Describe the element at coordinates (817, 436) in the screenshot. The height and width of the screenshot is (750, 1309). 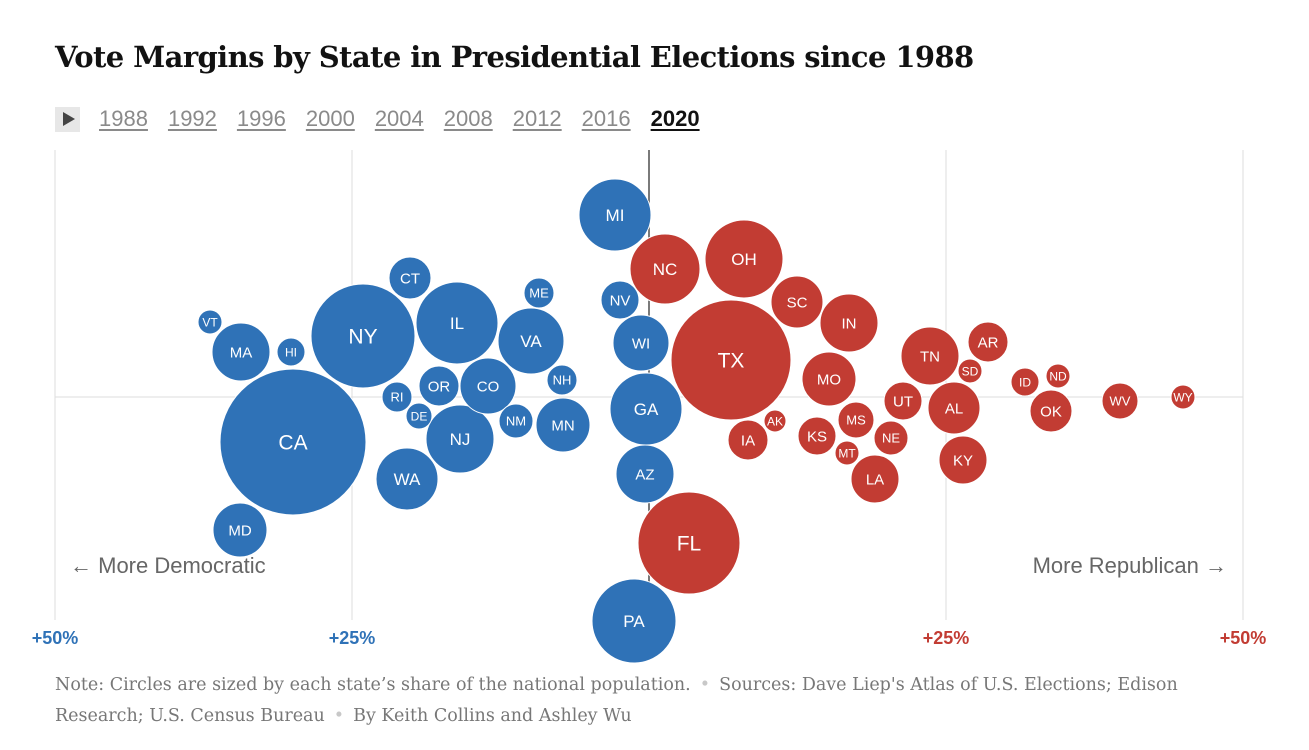
I see `state-circle-ks` at that location.